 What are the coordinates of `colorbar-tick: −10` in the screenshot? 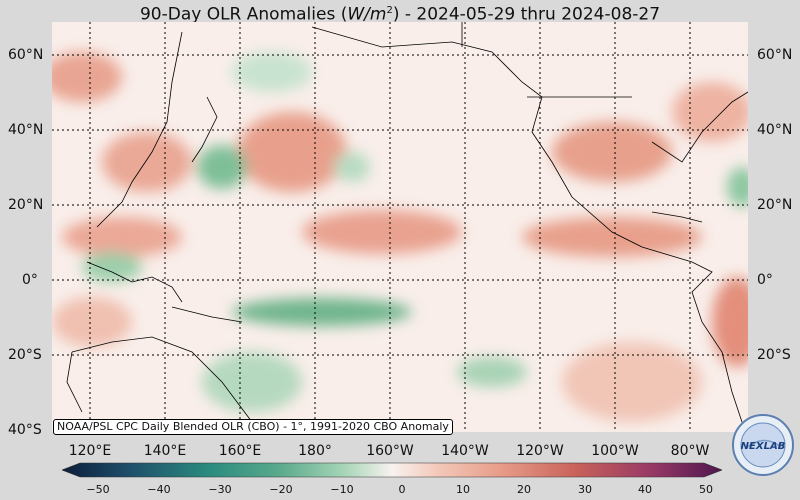 It's located at (342, 489).